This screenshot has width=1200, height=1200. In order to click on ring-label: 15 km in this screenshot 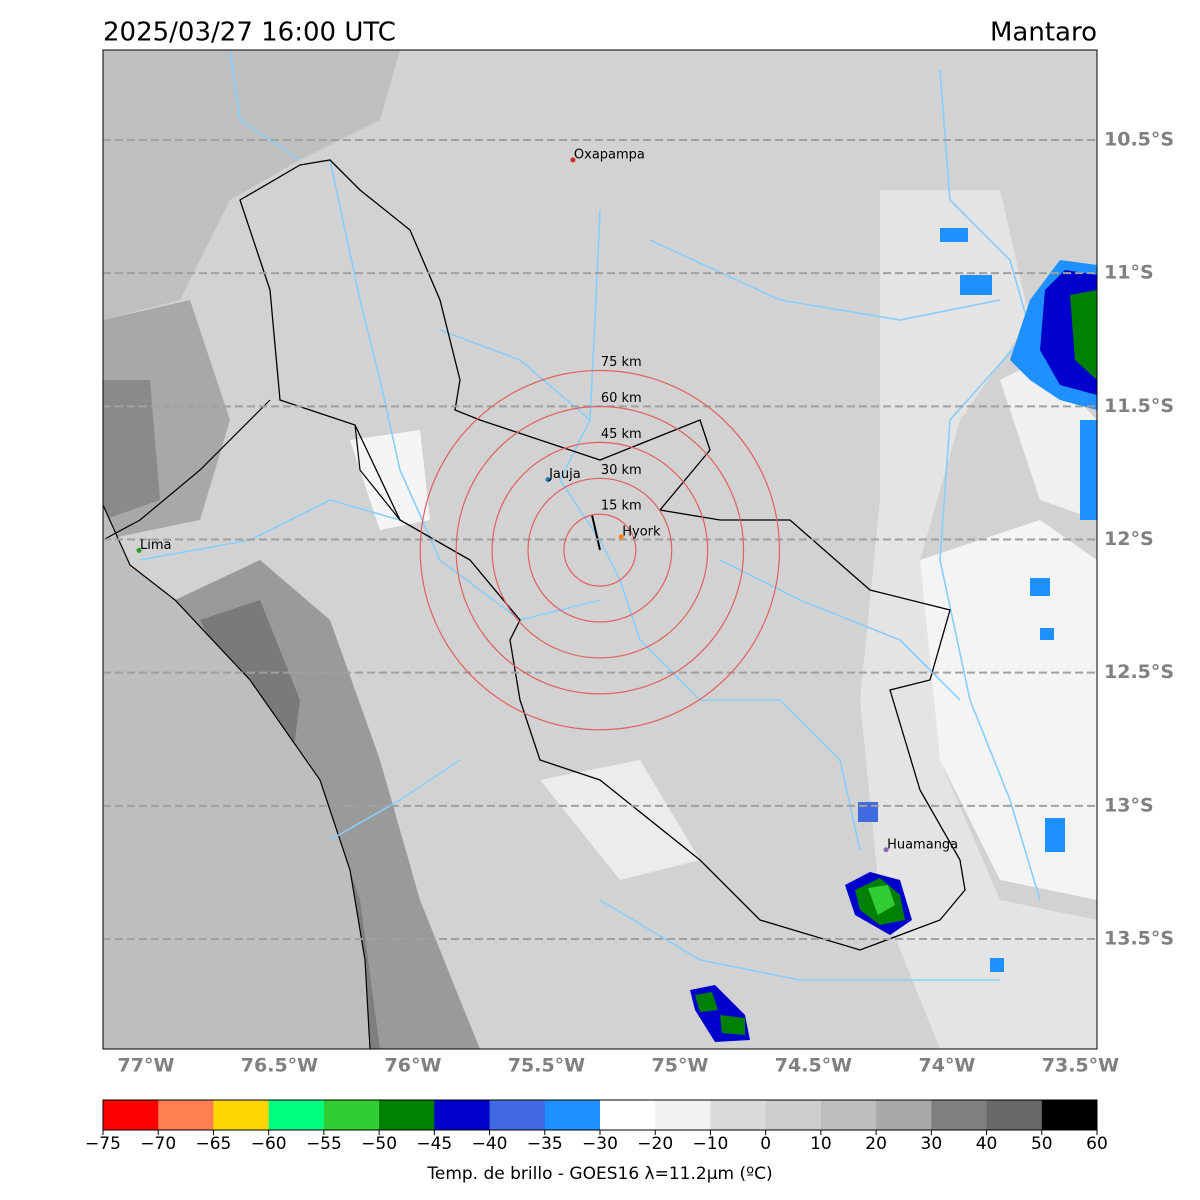, I will do `click(621, 506)`.